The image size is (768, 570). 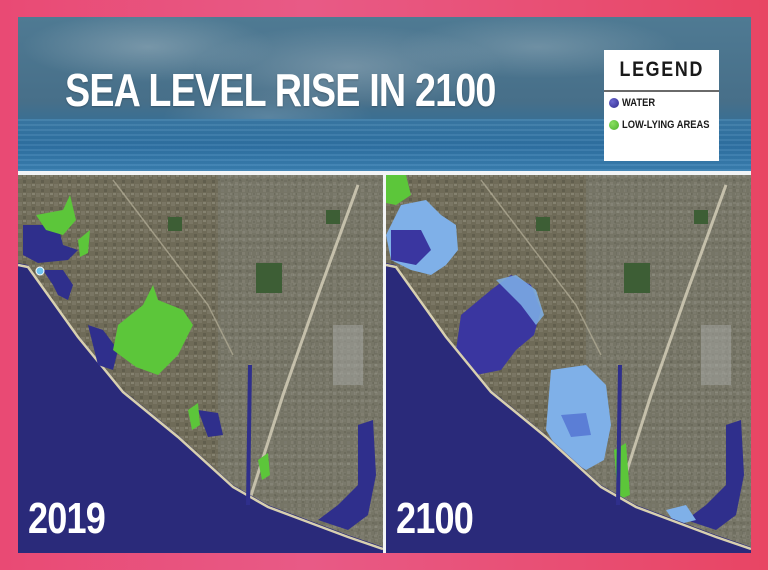 What do you see at coordinates (40, 271) in the screenshot?
I see `location-pin-icon` at bounding box center [40, 271].